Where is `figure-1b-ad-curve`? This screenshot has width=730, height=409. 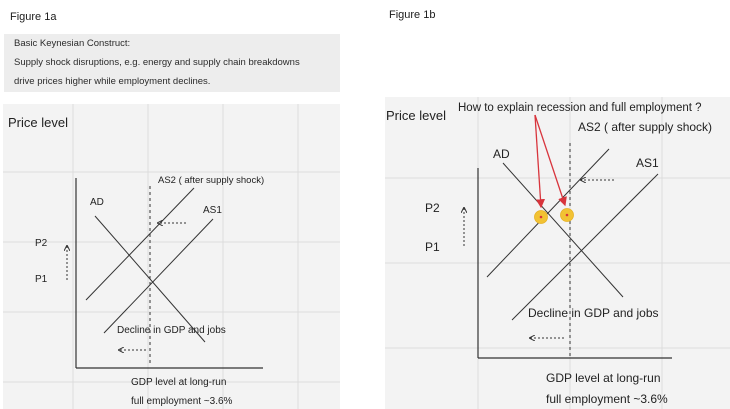 figure-1b-ad-curve is located at coordinates (563, 230).